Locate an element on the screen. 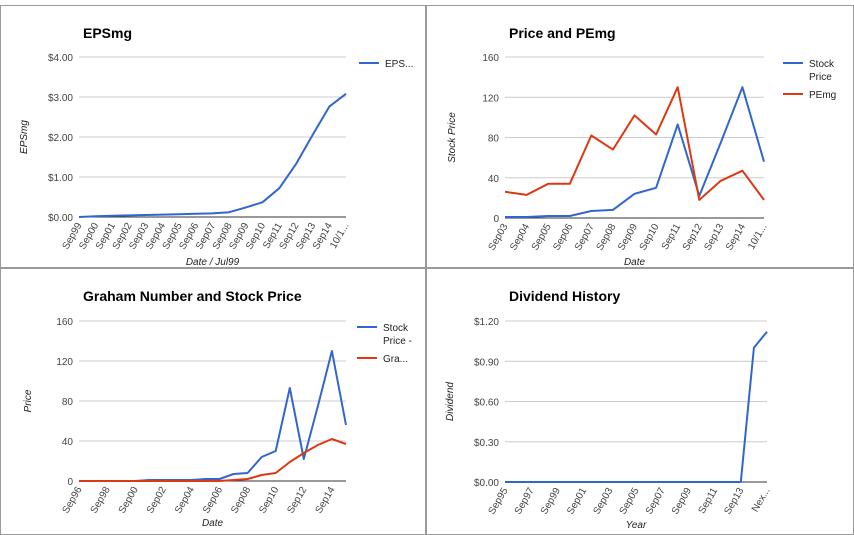 This screenshot has width=854, height=535. y-axis-label: Stock Price is located at coordinates (452, 137).